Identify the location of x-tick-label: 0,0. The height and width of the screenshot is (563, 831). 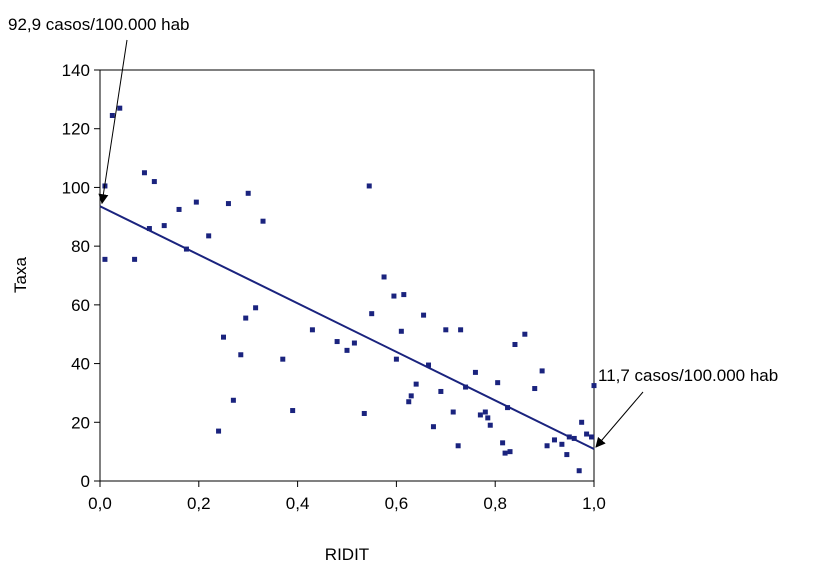
(100, 503).